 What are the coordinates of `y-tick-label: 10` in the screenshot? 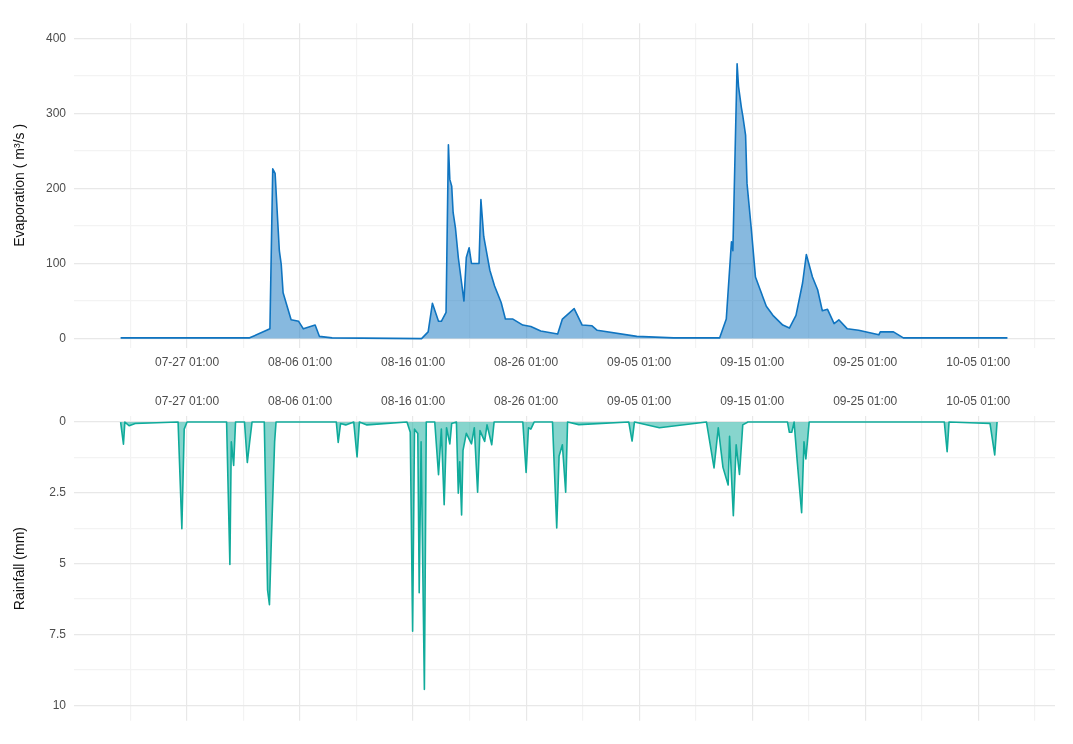 It's located at (59, 704).